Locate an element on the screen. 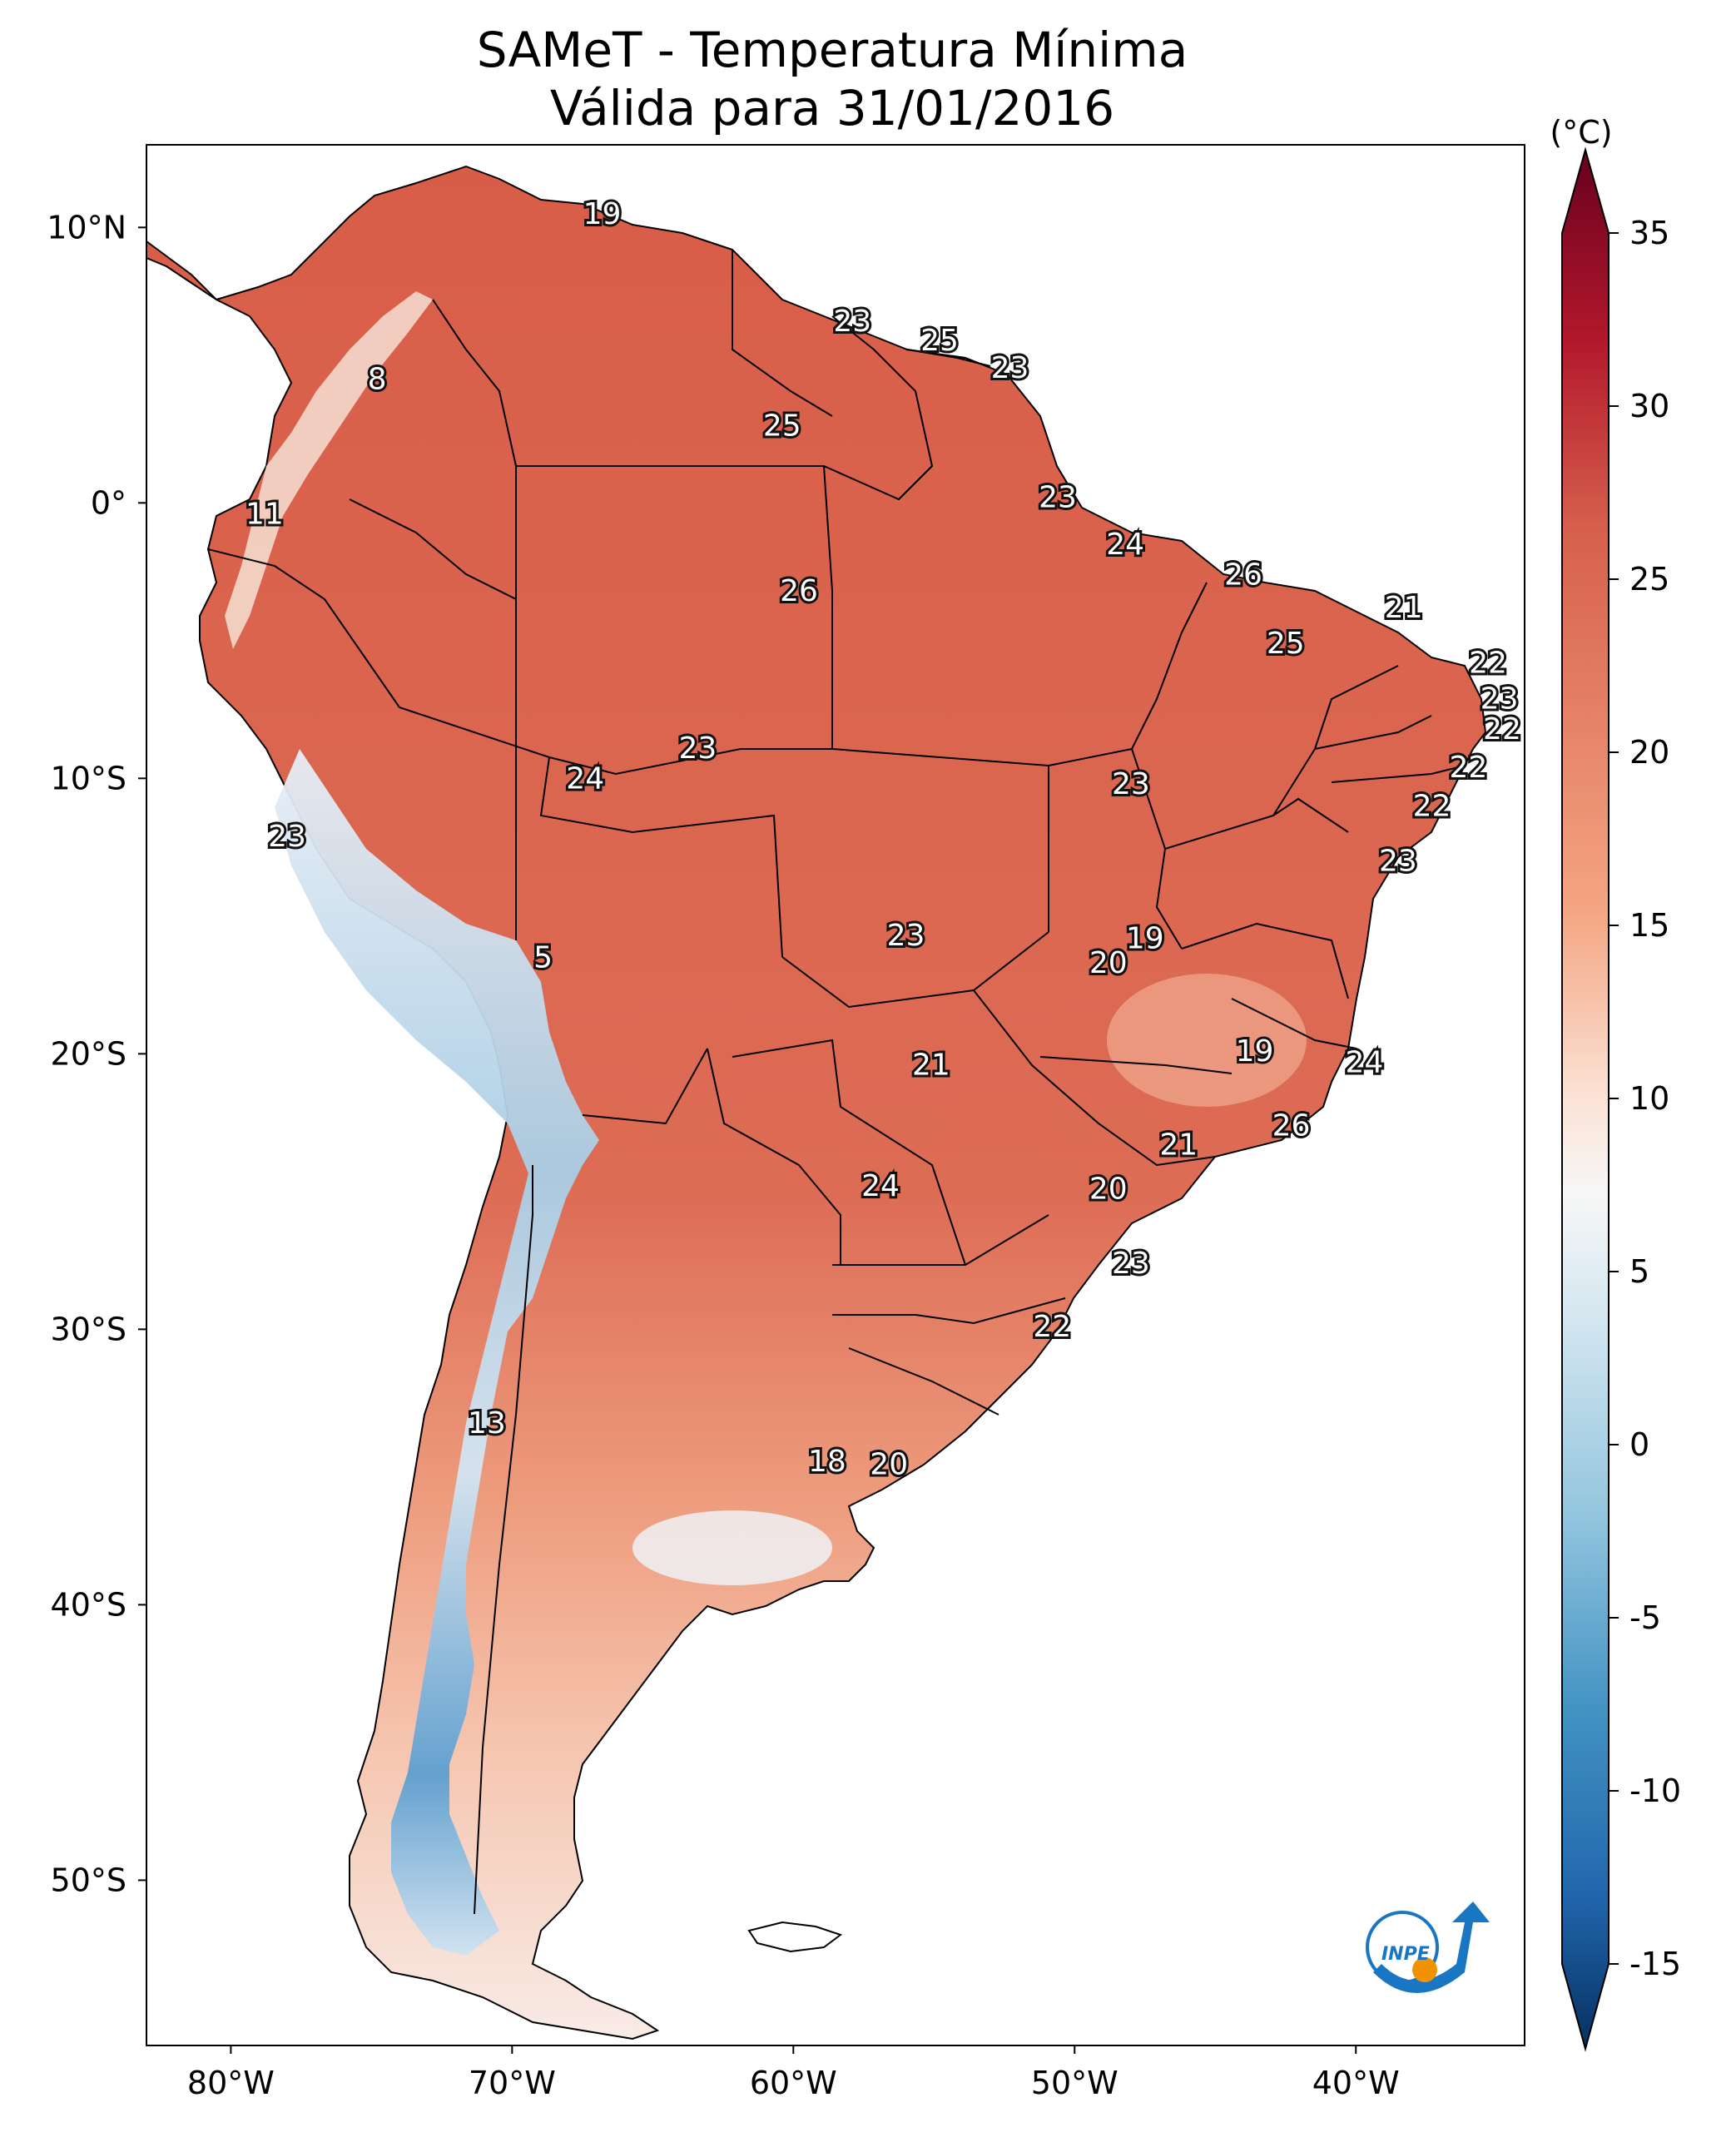 This screenshot has width=1736, height=2152. colorbar-ticks: 35 30 25 20 15 10 5 0 -5 -10 -15 is located at coordinates (1645, 1098).